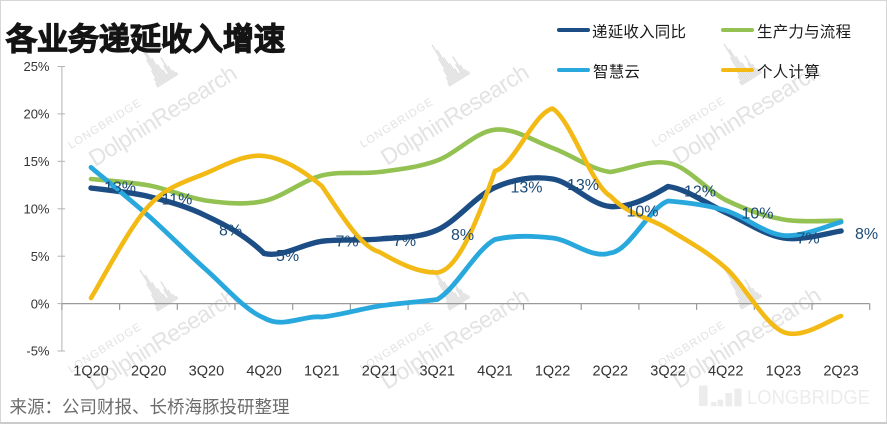 The image size is (887, 424). What do you see at coordinates (36, 161) in the screenshot?
I see `svg-text: 15%` at bounding box center [36, 161].